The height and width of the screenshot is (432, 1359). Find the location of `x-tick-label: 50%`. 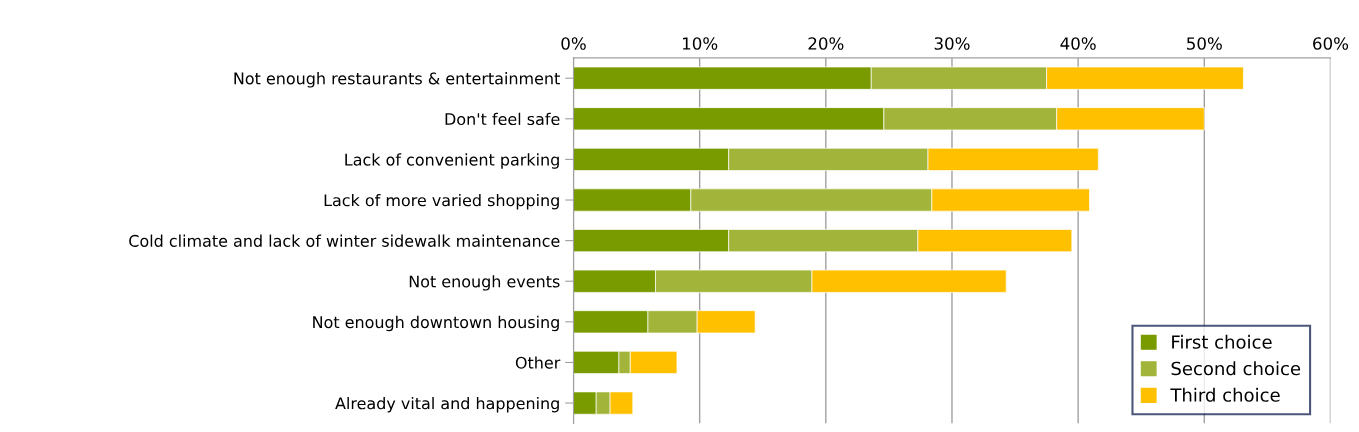

x-tick-label: 50% is located at coordinates (1204, 43).